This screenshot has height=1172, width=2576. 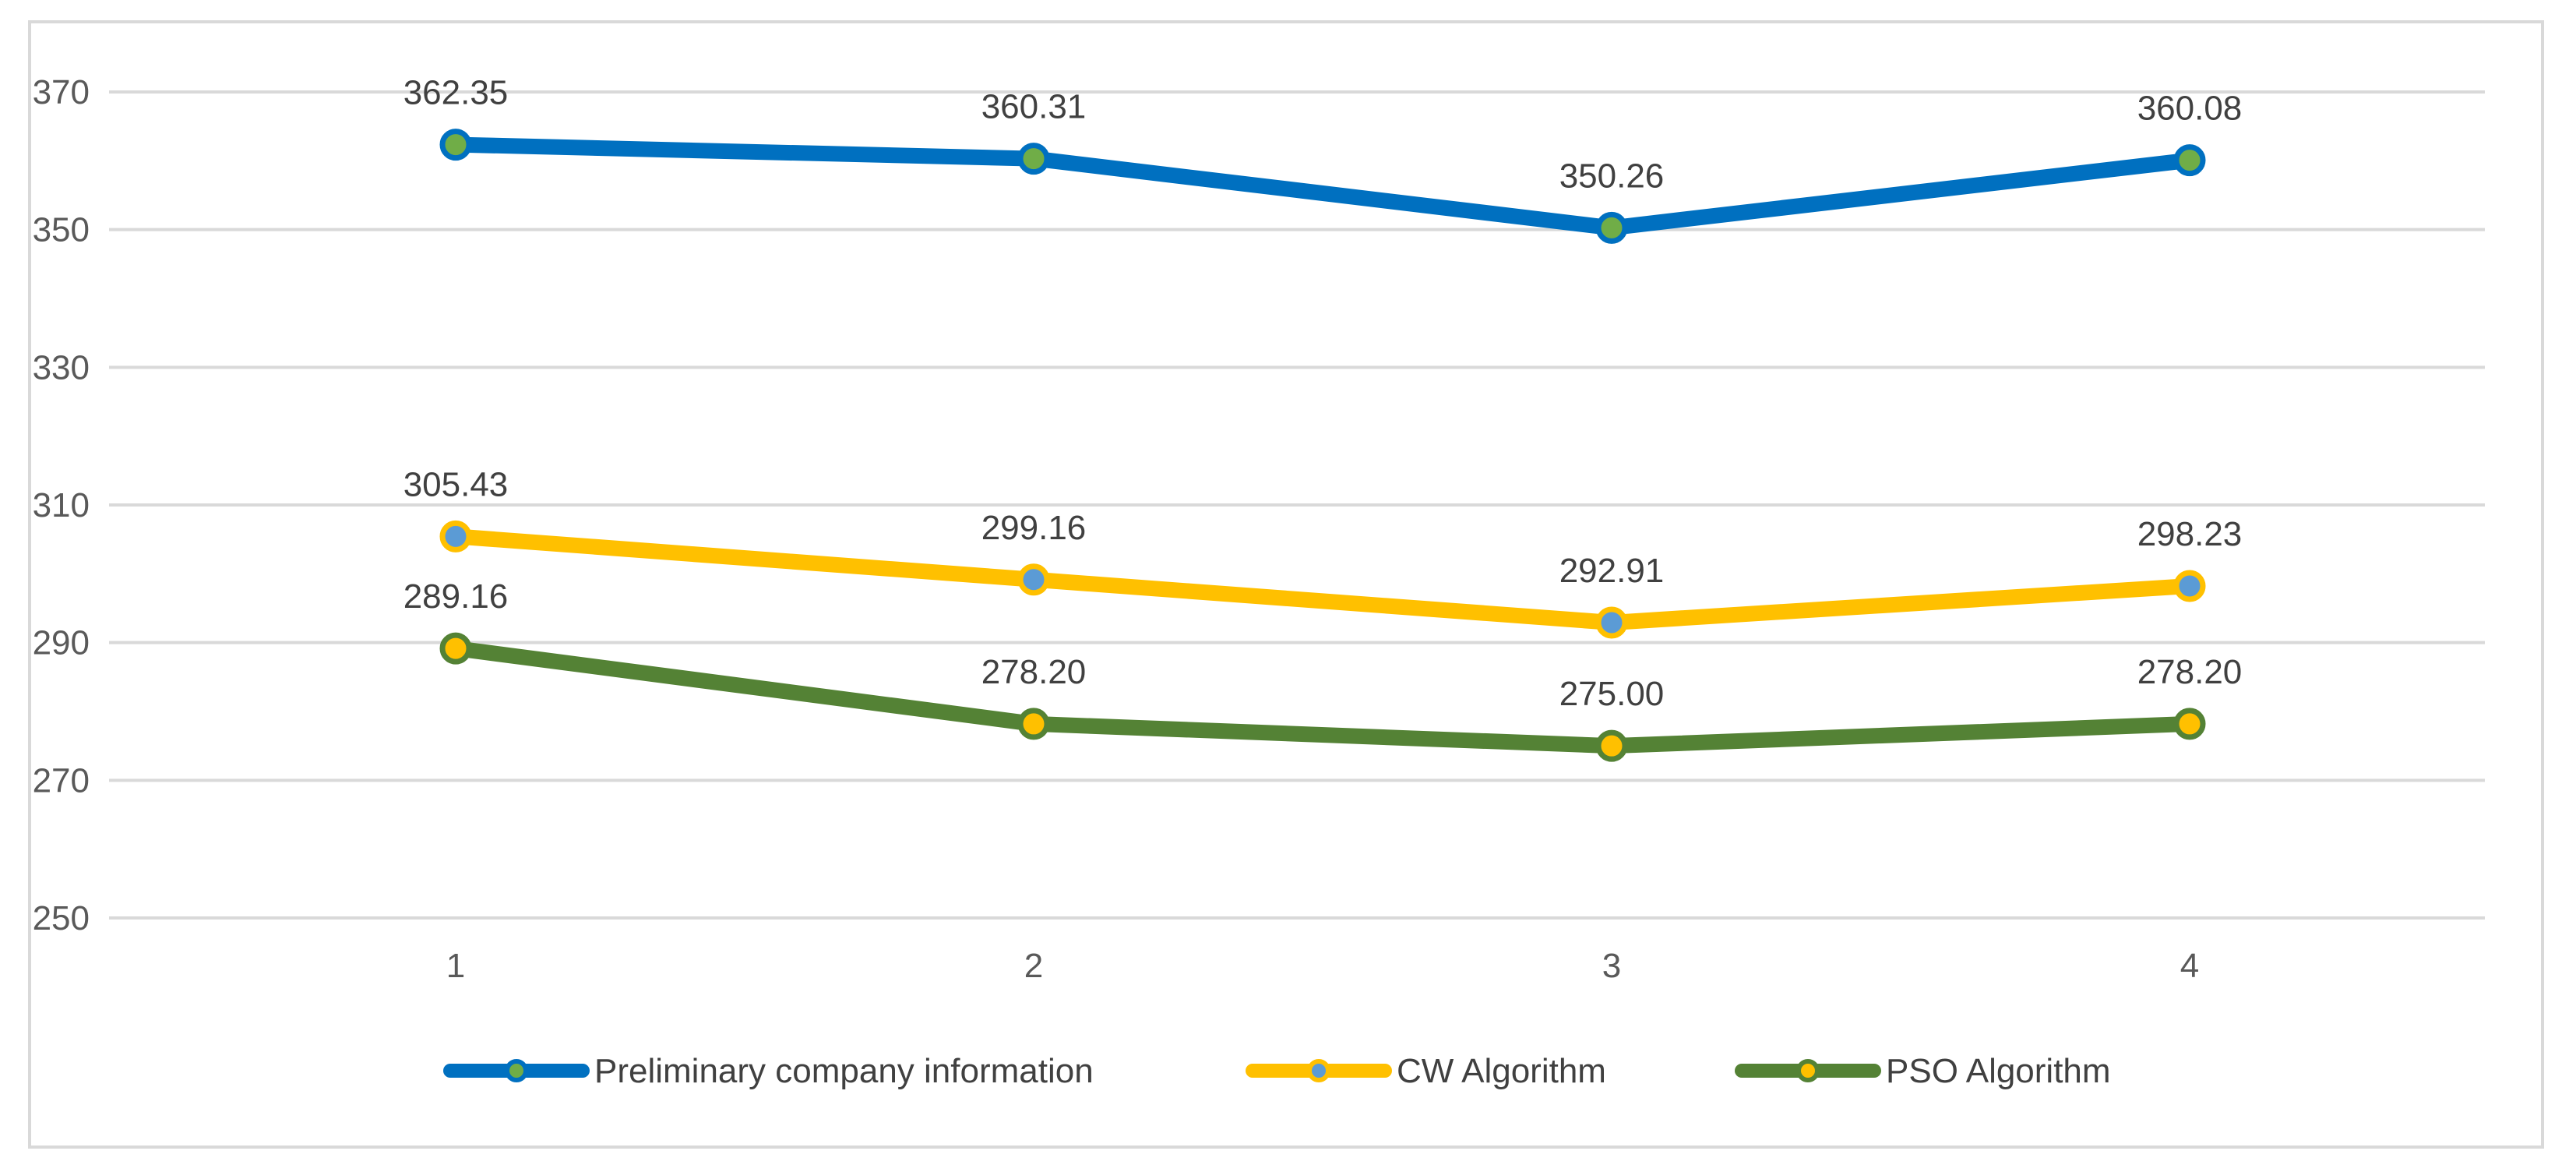 I want to click on data-label: 289.16, so click(x=456, y=596).